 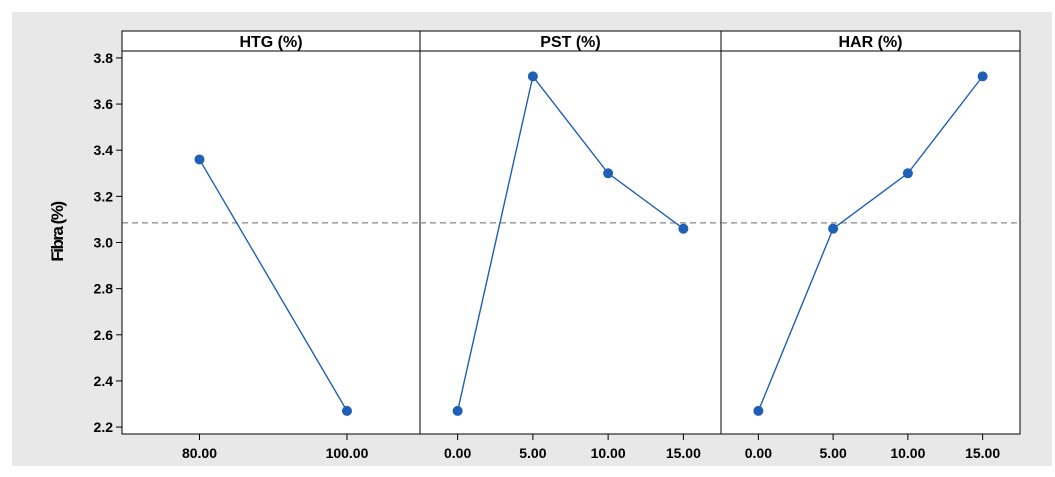 I want to click on y-tick-label: 2.8, so click(x=104, y=289).